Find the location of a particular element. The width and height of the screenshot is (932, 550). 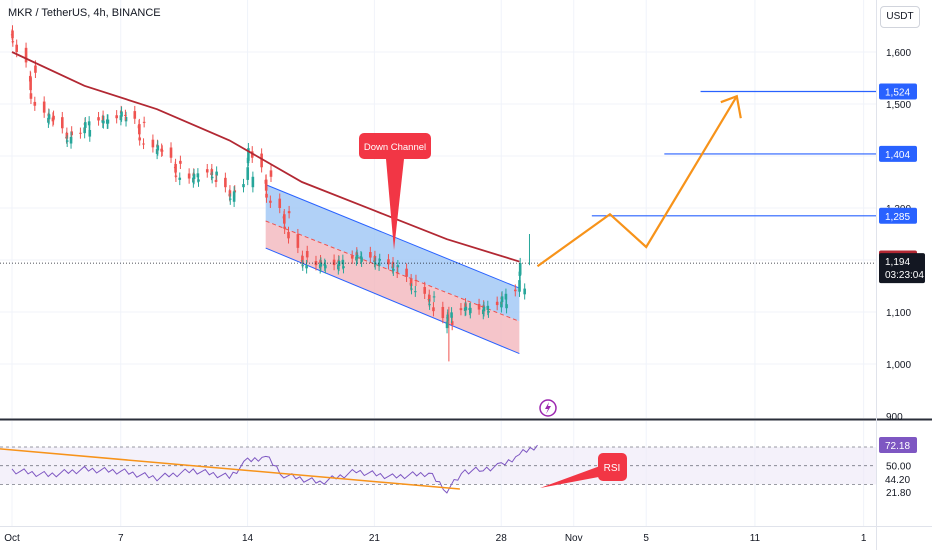

channel-lower-area is located at coordinates (392, 287).